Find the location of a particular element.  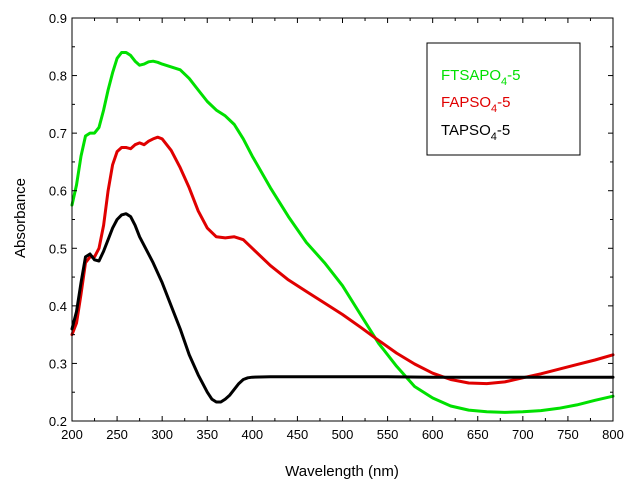

x-tick-label: 600 is located at coordinates (433, 434).